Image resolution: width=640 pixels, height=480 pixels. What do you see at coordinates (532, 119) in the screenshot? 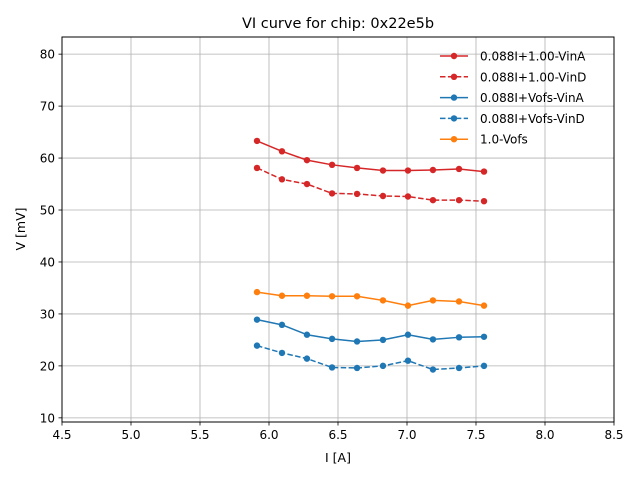
I see `legend-label: 0.088I+Vofs-VinD` at bounding box center [532, 119].